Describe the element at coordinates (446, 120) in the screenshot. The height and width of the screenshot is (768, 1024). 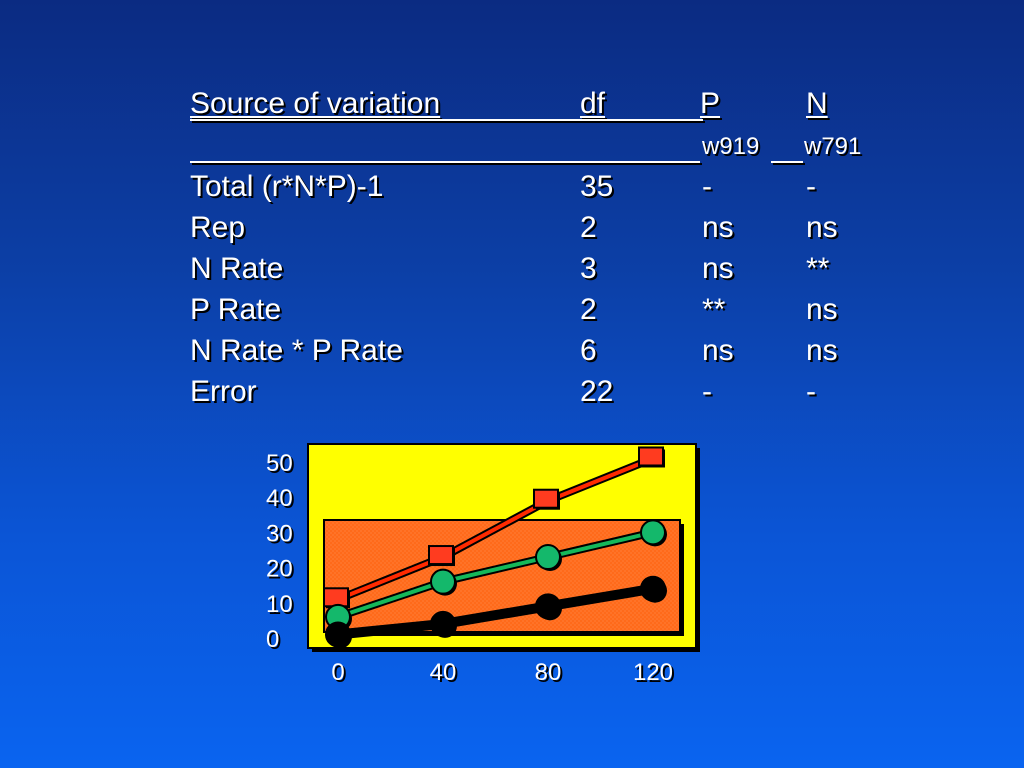
I see `header-underline-main` at that location.